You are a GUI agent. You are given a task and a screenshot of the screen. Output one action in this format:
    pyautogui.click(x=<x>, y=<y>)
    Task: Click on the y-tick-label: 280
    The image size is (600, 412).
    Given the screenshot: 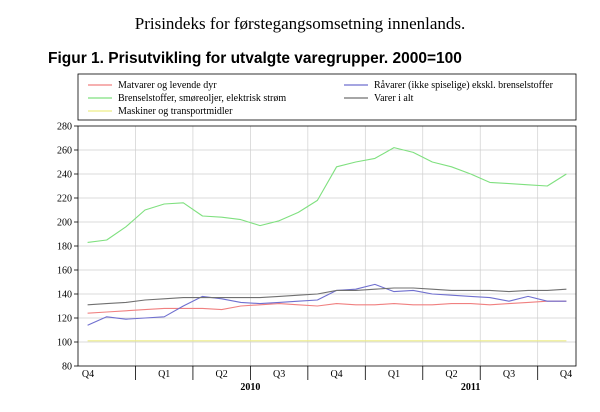 What is the action you would take?
    pyautogui.click(x=64, y=127)
    